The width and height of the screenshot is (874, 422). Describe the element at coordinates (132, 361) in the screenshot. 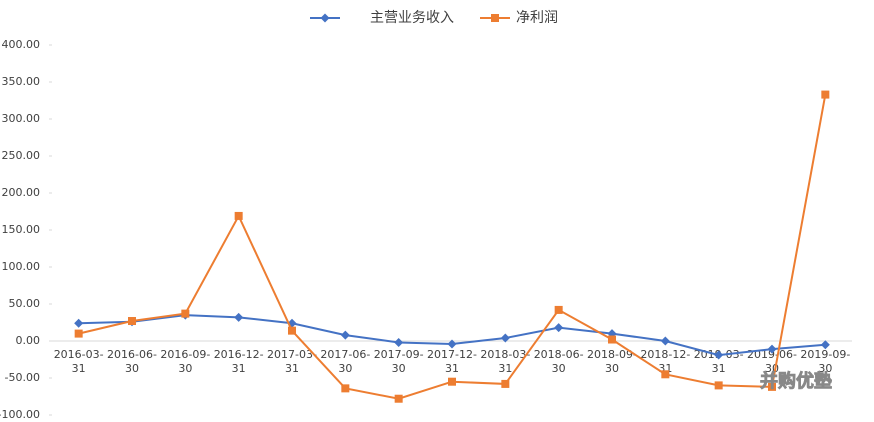

I see `x-tick-label: 2016-06-30` at that location.